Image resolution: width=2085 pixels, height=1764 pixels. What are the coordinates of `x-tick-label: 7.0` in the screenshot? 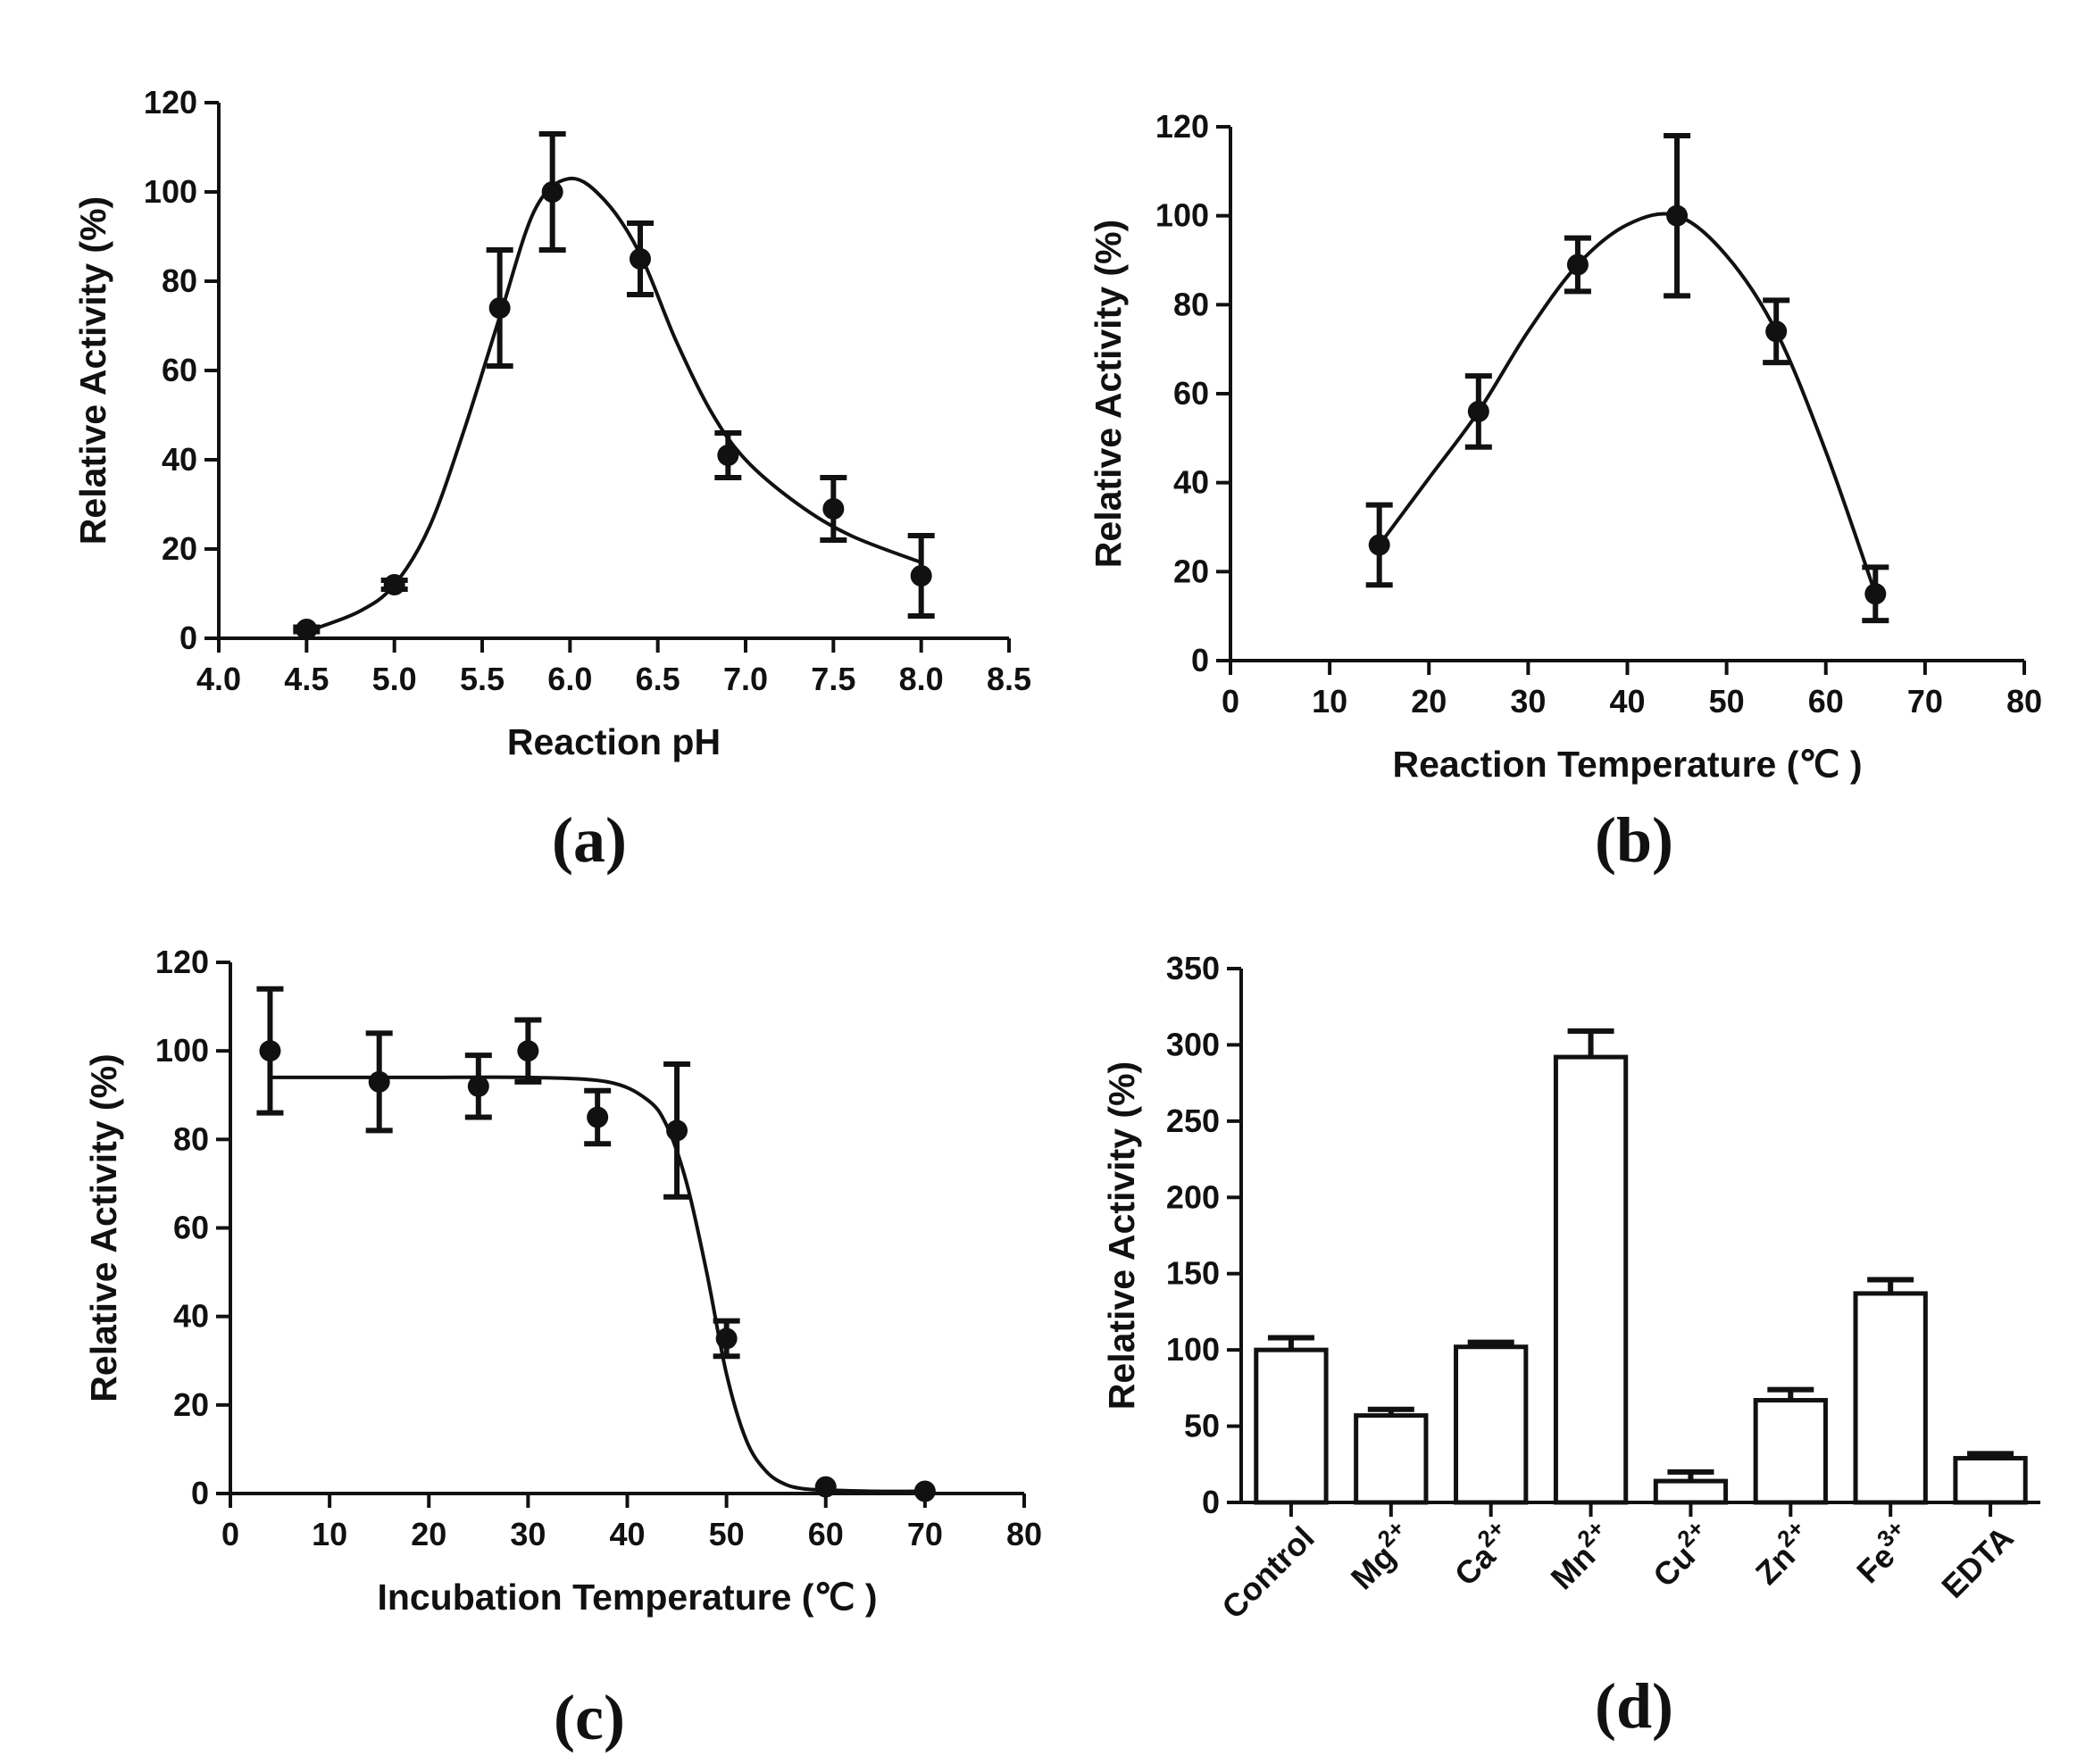 It's located at (745, 679).